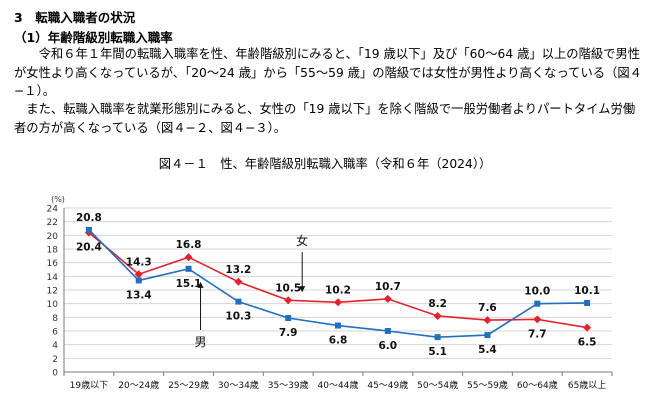 The height and width of the screenshot is (402, 650). What do you see at coordinates (587, 385) in the screenshot?
I see `x-tick-label: 65歳以上` at bounding box center [587, 385].